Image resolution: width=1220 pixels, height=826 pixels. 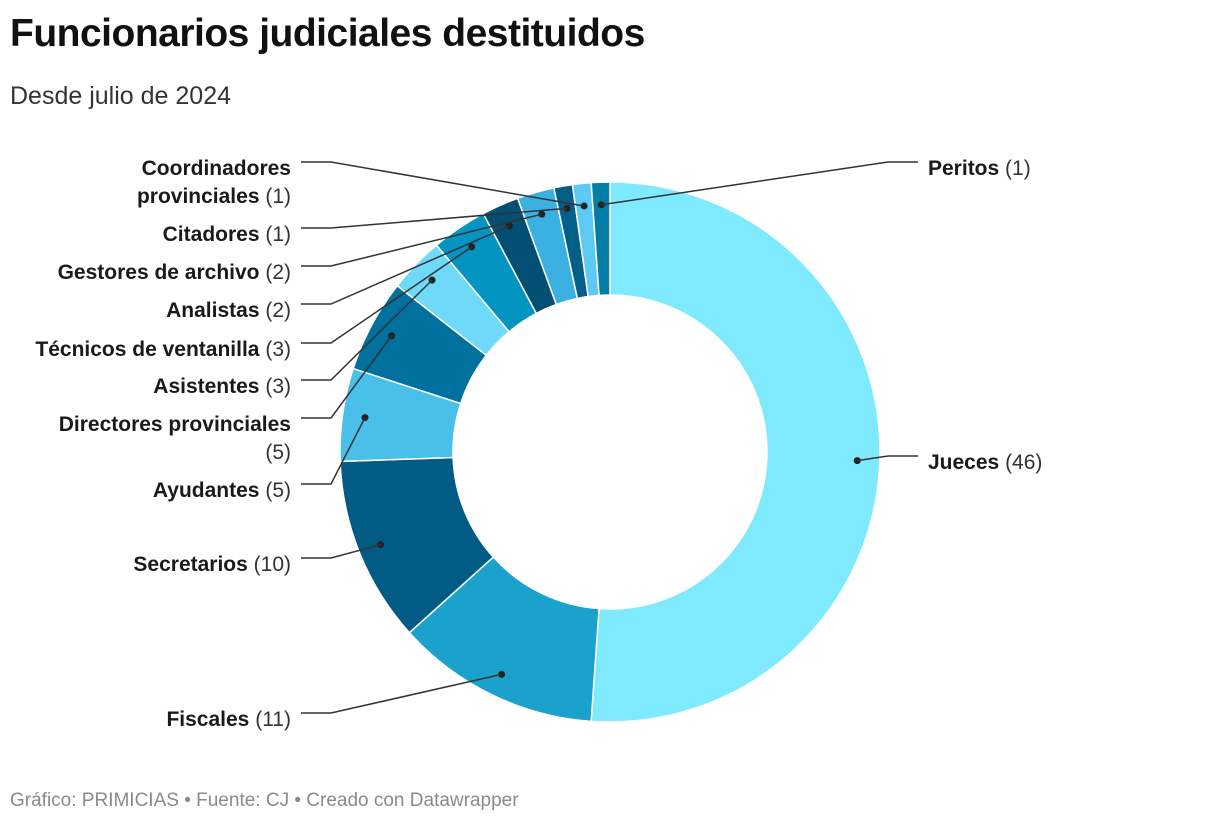 What do you see at coordinates (216, 168) in the screenshot?
I see `label-coordinadores-provinciales-line-1: Coordinadores` at bounding box center [216, 168].